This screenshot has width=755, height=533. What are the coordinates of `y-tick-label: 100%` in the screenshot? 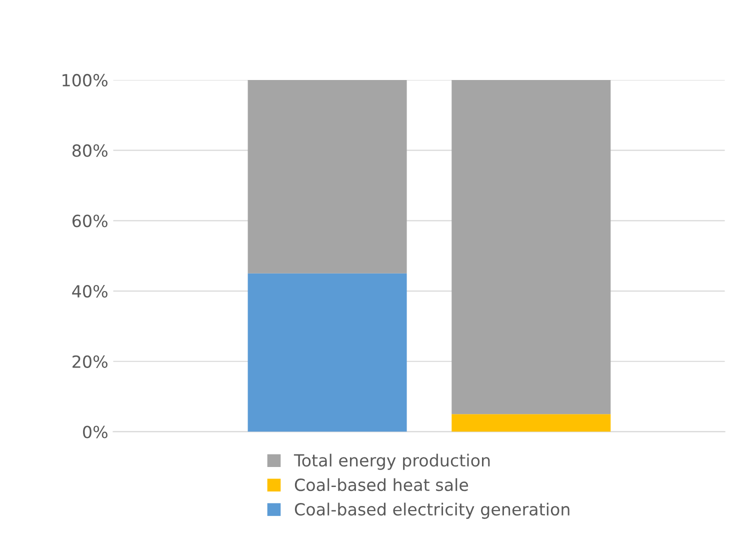 It's located at (85, 80).